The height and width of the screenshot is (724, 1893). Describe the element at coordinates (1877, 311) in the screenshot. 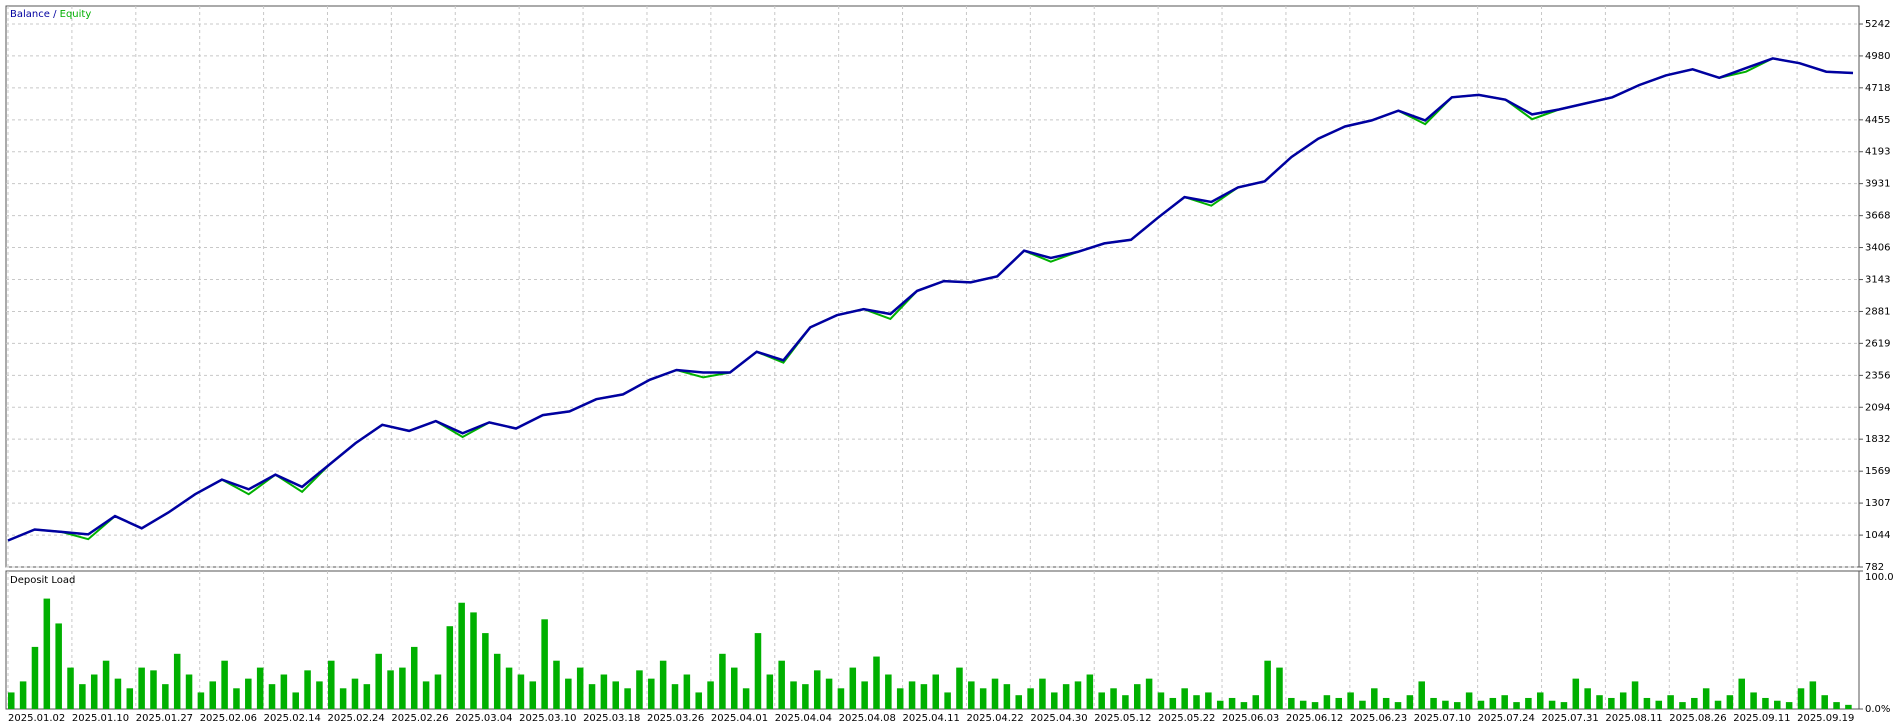

I see `y-tick-label: 2881` at that location.